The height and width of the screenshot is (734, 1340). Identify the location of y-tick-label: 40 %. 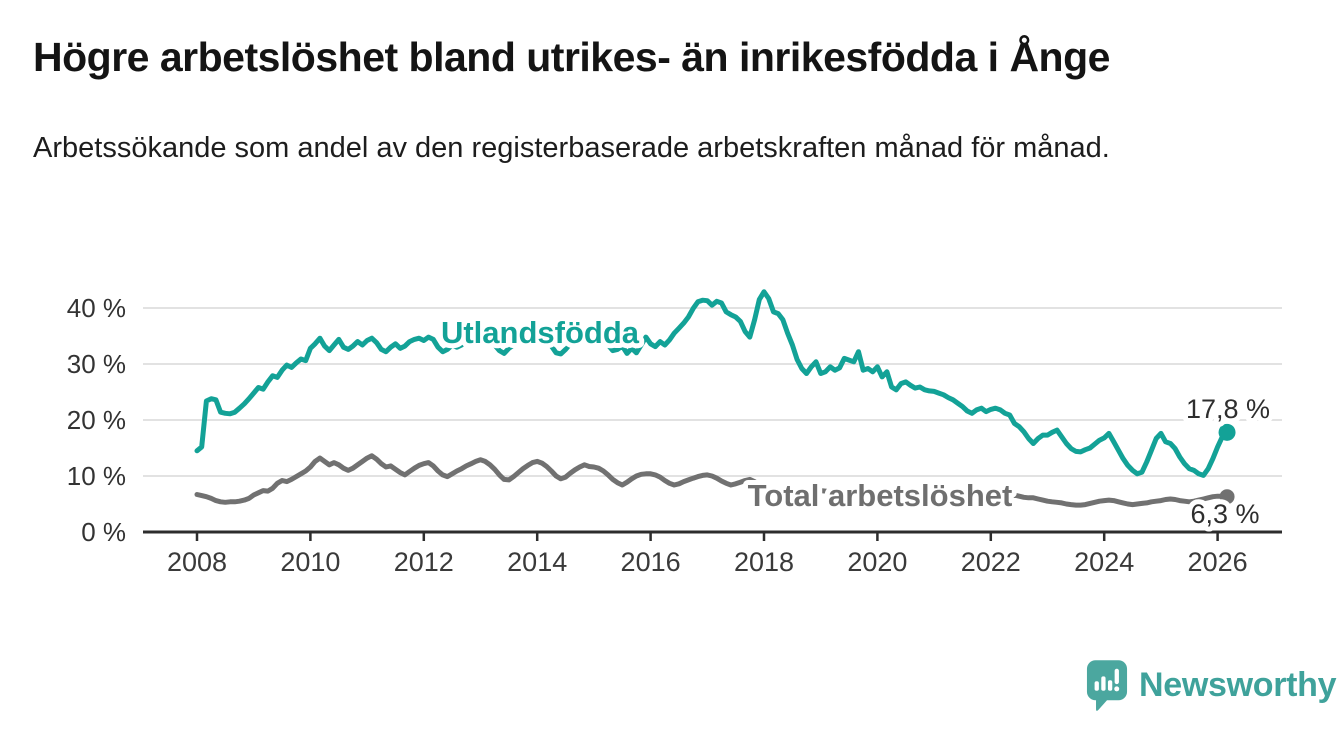
(96, 308).